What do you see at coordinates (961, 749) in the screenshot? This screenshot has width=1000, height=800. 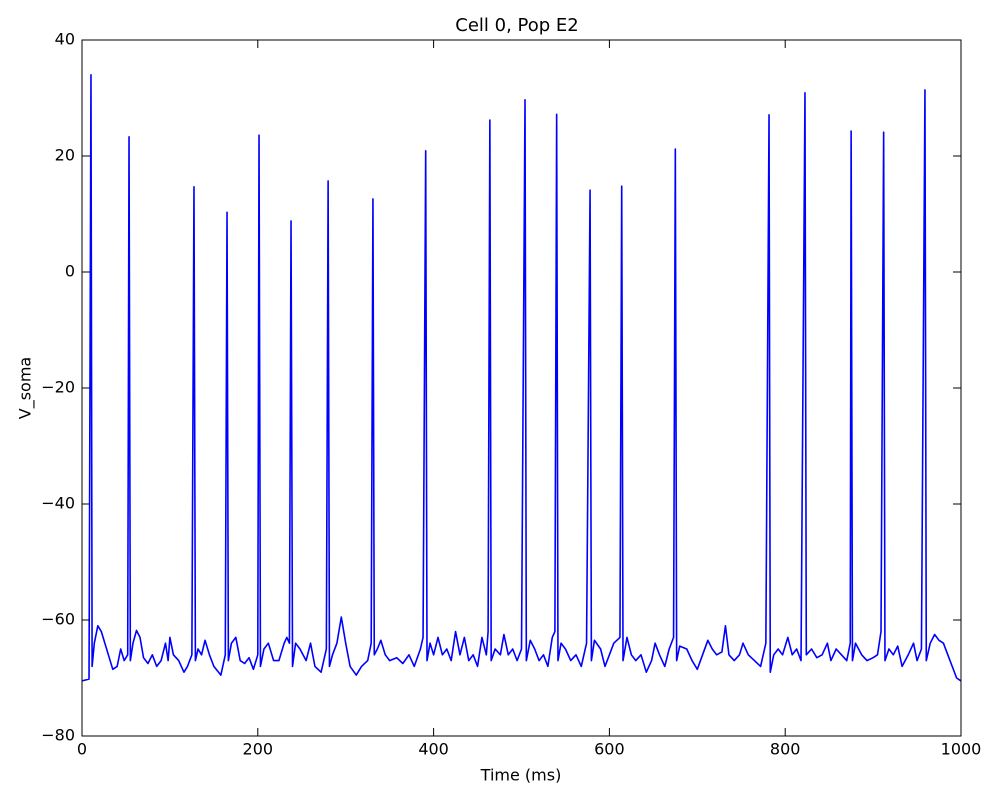 I see `x-tick-label: 1000` at bounding box center [961, 749].